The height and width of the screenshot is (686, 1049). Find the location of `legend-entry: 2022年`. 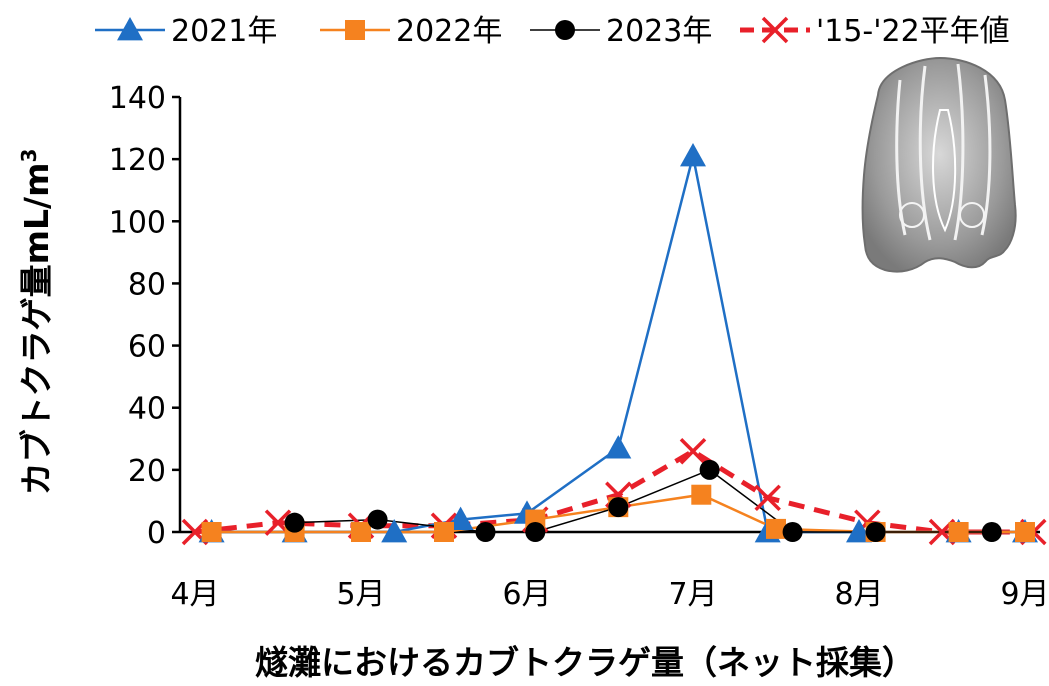

legend-entry: 2022年 is located at coordinates (411, 31).